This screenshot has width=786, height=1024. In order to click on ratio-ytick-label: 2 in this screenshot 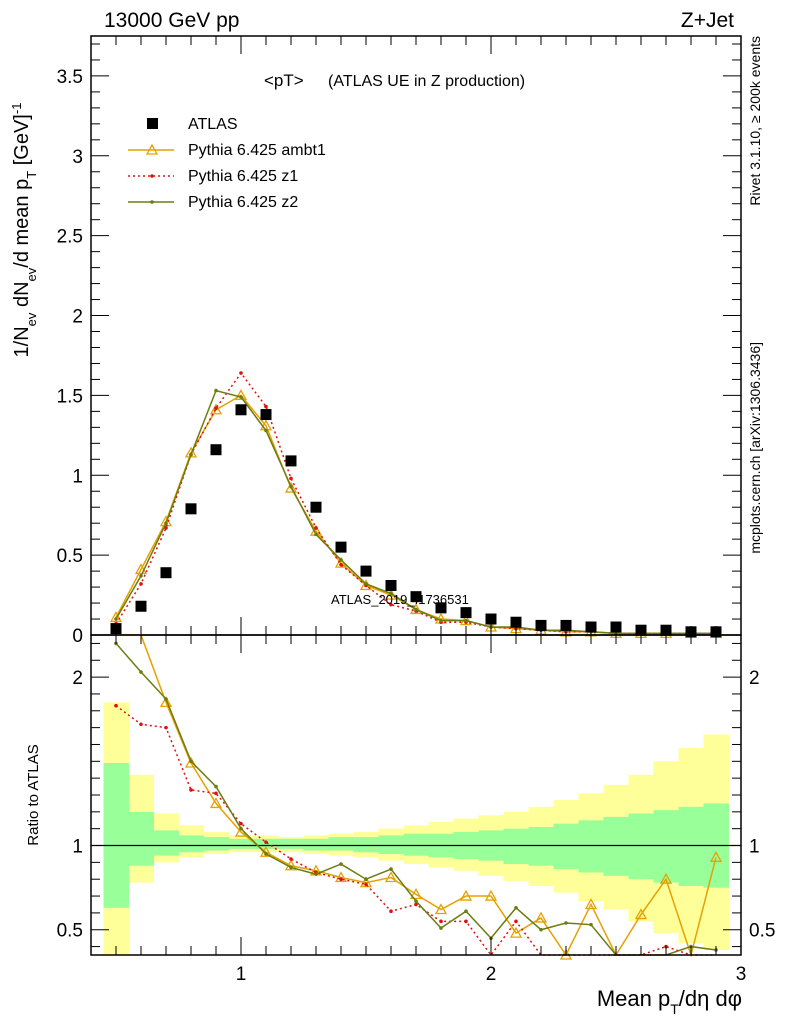, I will do `click(77, 678)`.